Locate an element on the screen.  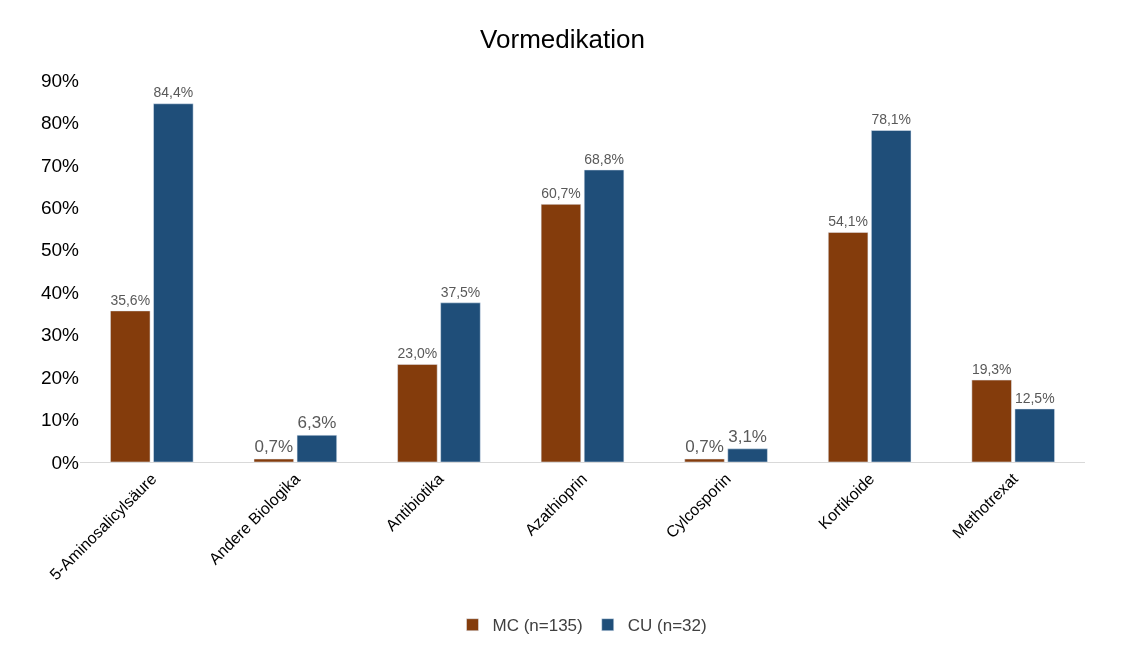
chart-title: Vormedikation is located at coordinates (562, 38).